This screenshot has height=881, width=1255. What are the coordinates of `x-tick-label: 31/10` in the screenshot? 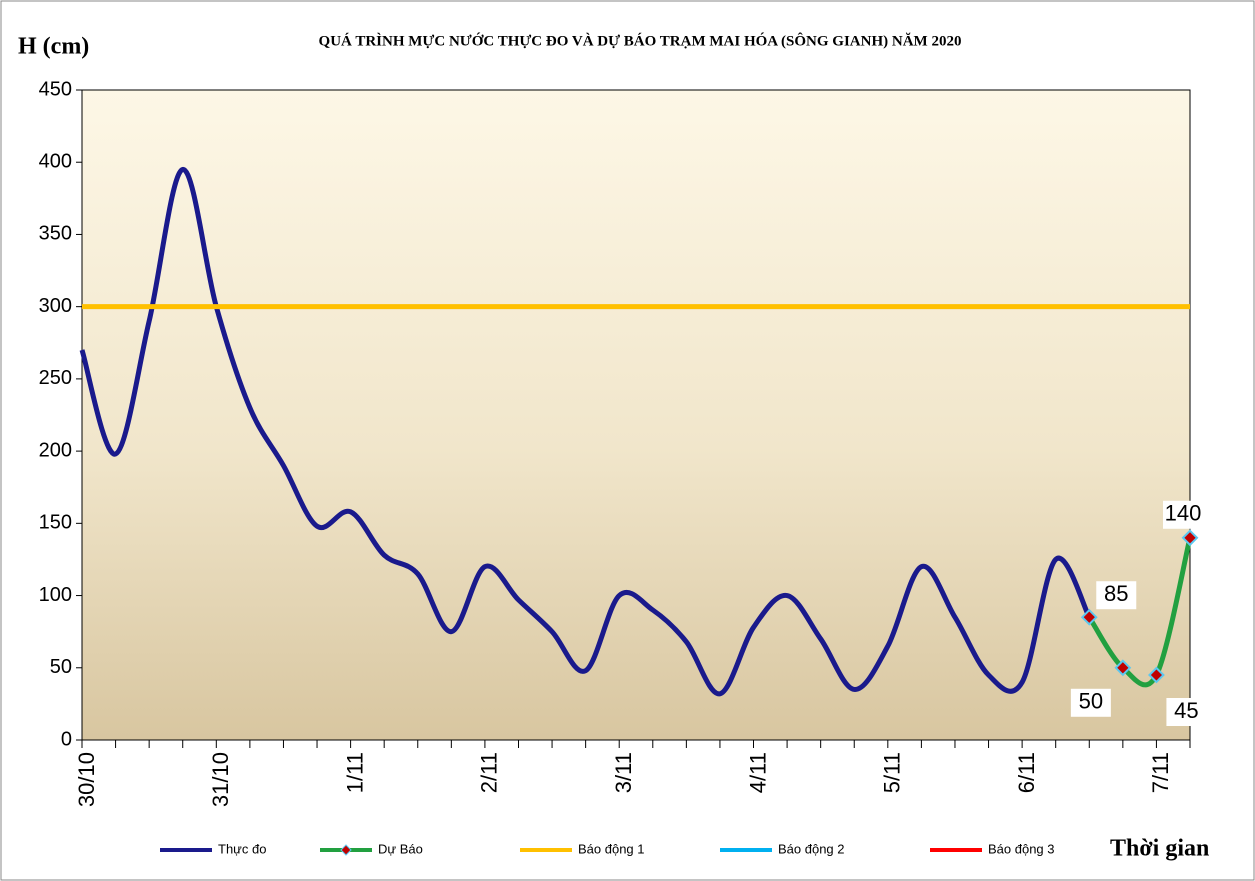 It's located at (220, 779).